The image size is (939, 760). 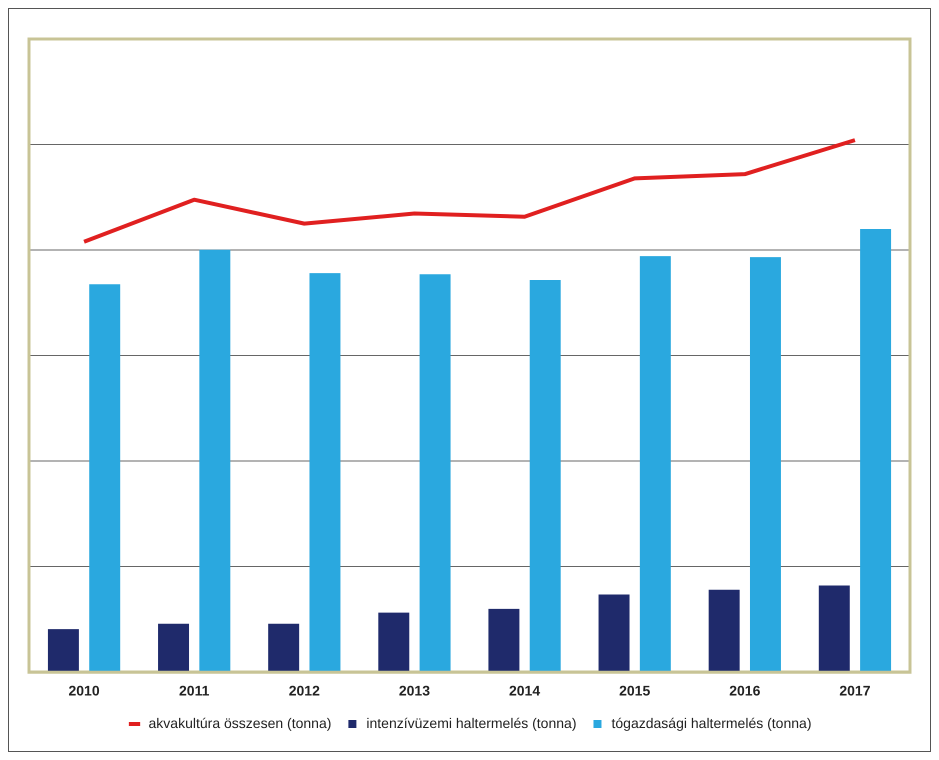 What do you see at coordinates (471, 722) in the screenshot?
I see `legend-label: intenzívüzemi haltermelés (tonna)` at bounding box center [471, 722].